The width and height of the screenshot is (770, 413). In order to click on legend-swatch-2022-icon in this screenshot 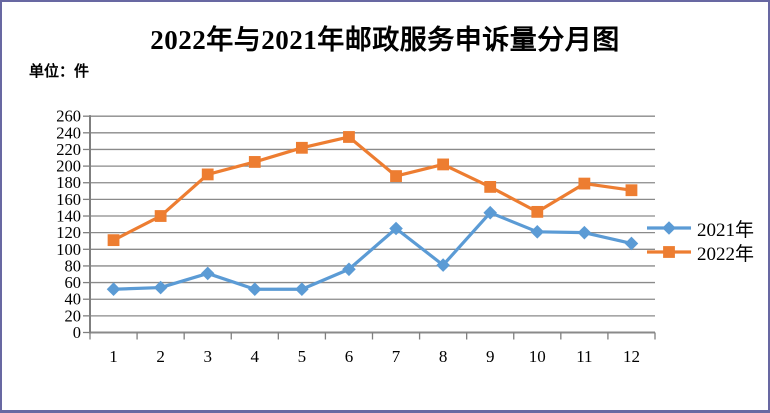, I will do `click(669, 252)`.